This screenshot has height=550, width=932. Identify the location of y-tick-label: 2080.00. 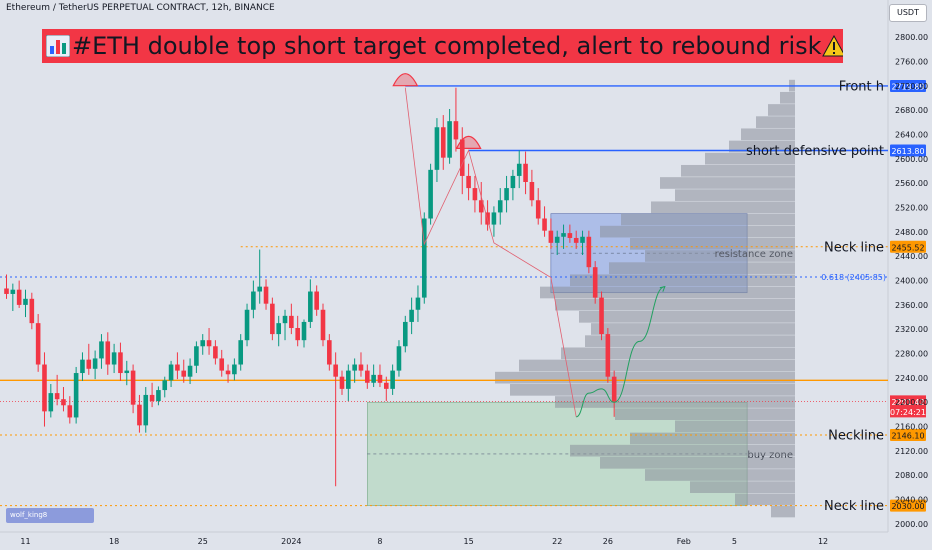
(911, 475).